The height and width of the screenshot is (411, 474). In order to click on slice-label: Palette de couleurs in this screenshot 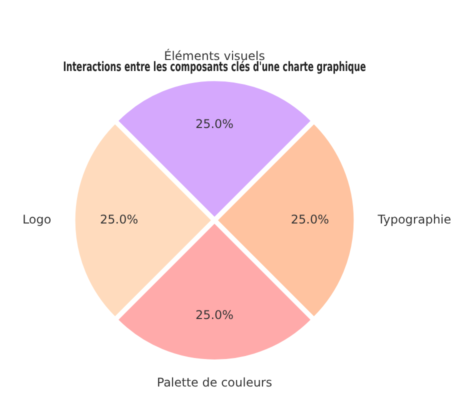, I will do `click(214, 383)`.